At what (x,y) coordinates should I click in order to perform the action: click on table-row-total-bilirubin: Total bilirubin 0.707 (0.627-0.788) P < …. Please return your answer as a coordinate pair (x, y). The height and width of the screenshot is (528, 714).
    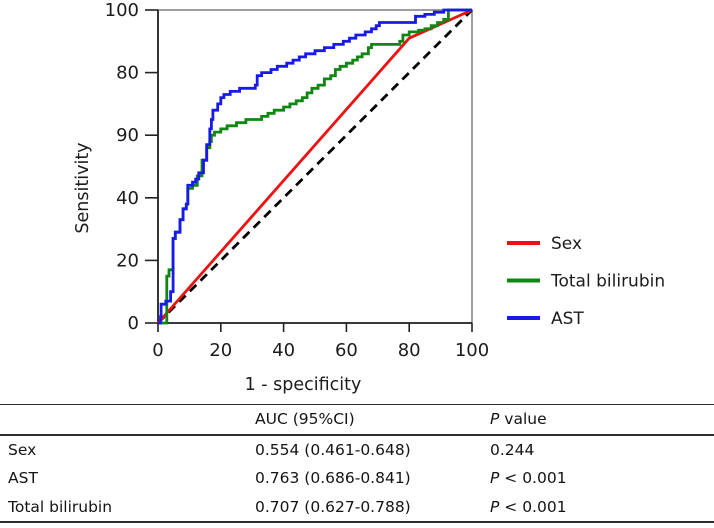
    Looking at the image, I should click on (357, 507).